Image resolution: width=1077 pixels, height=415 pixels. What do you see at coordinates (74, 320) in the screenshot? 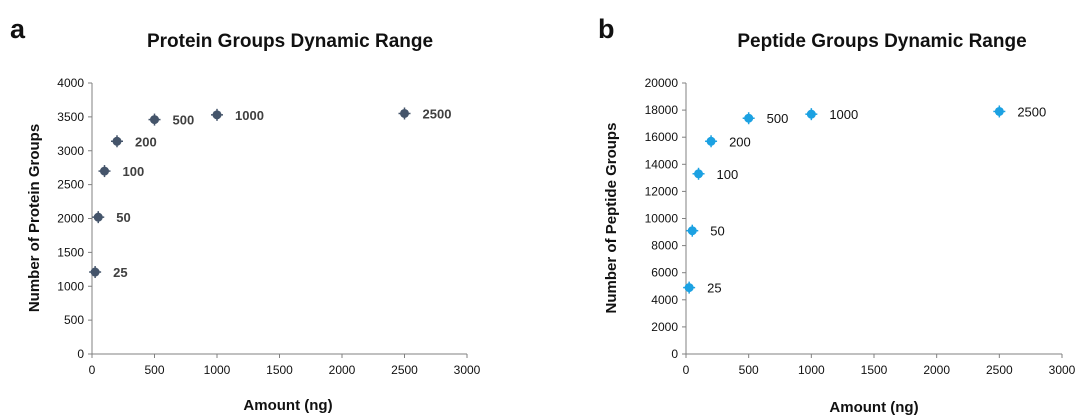
I see `y-tick-label: 500` at bounding box center [74, 320].